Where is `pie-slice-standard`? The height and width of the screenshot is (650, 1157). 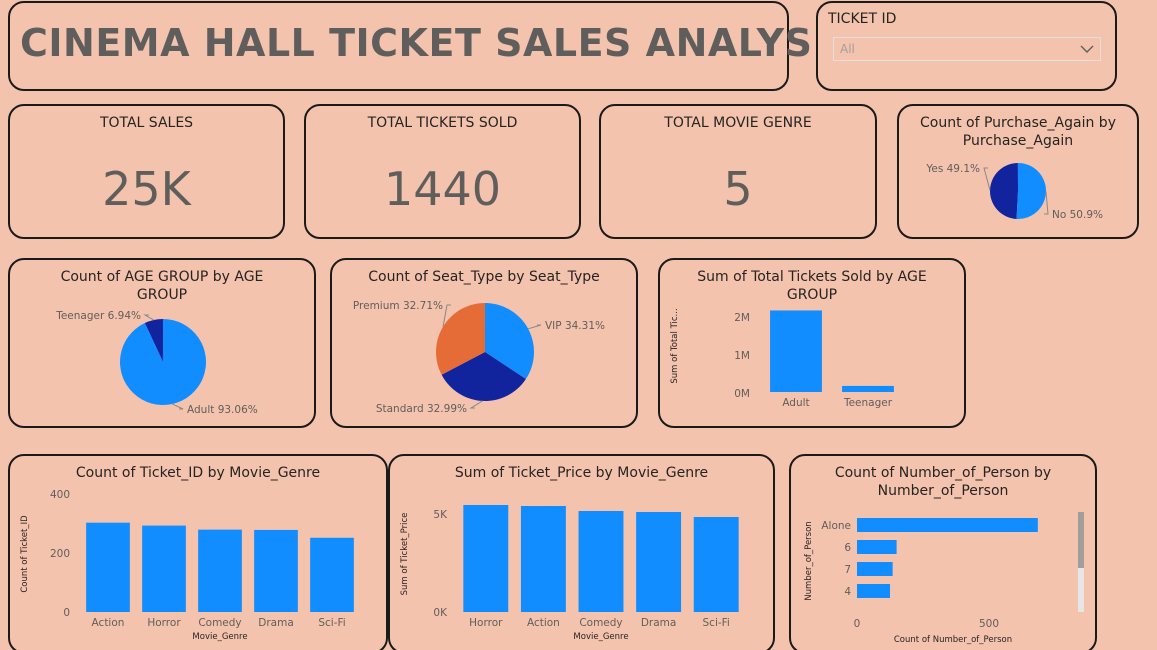
pie-slice-standard is located at coordinates (483, 376).